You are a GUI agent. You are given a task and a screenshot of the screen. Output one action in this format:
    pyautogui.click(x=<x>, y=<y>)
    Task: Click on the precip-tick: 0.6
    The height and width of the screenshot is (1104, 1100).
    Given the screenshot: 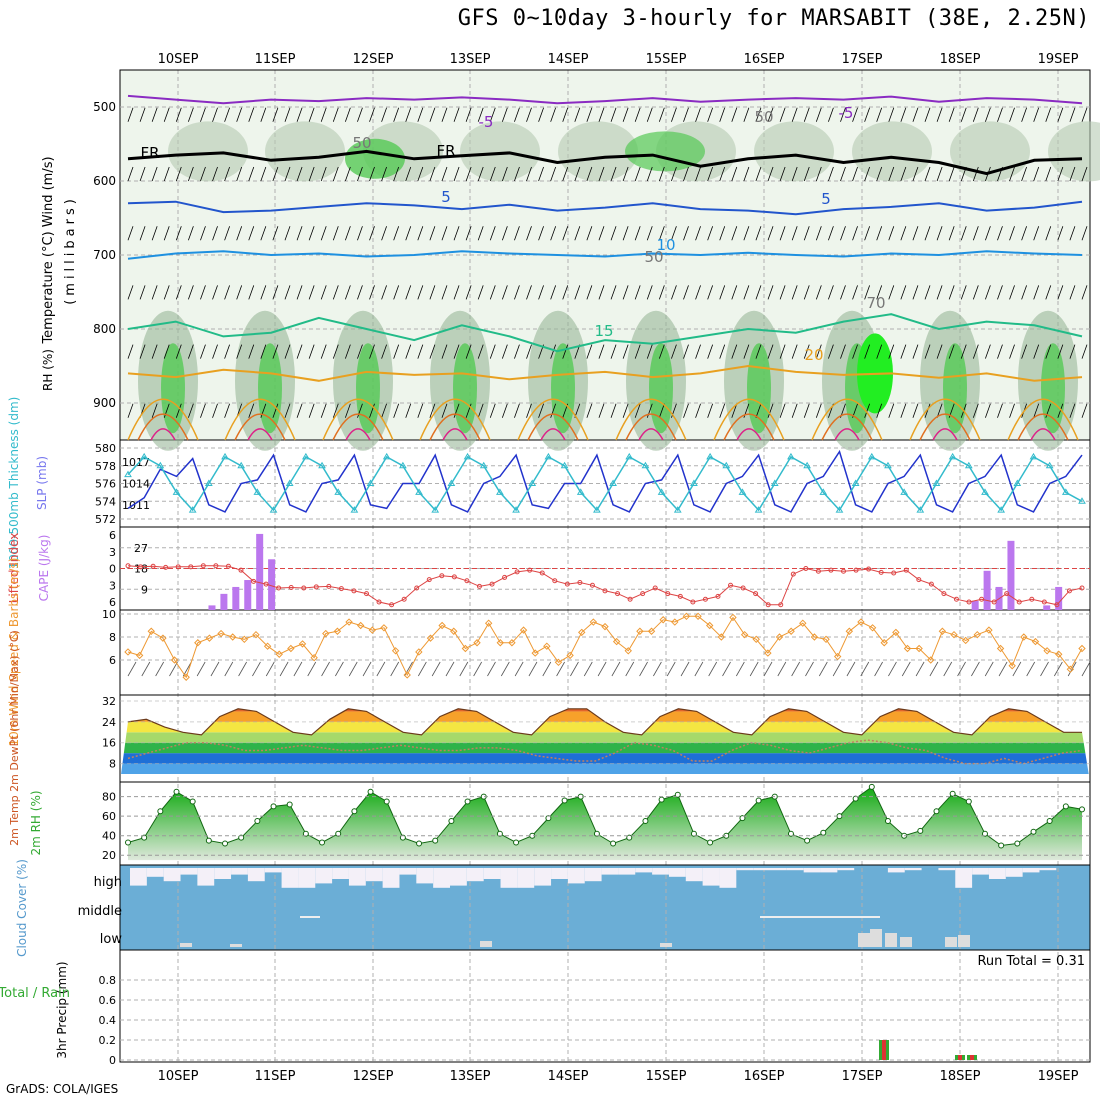 What is the action you would take?
    pyautogui.click(x=108, y=1000)
    